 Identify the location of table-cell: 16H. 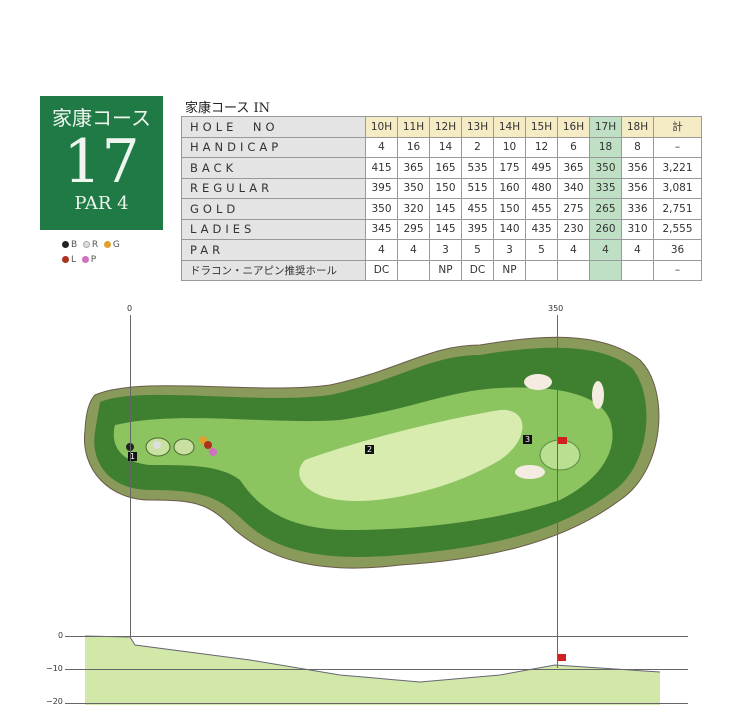
(573, 127).